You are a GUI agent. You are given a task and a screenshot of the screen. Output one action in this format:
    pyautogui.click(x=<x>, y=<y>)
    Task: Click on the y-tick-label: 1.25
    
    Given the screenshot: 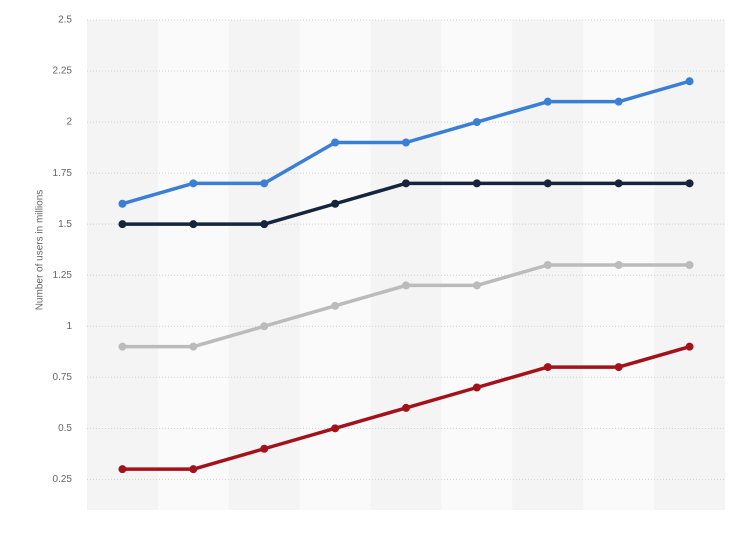 What is the action you would take?
    pyautogui.click(x=63, y=275)
    